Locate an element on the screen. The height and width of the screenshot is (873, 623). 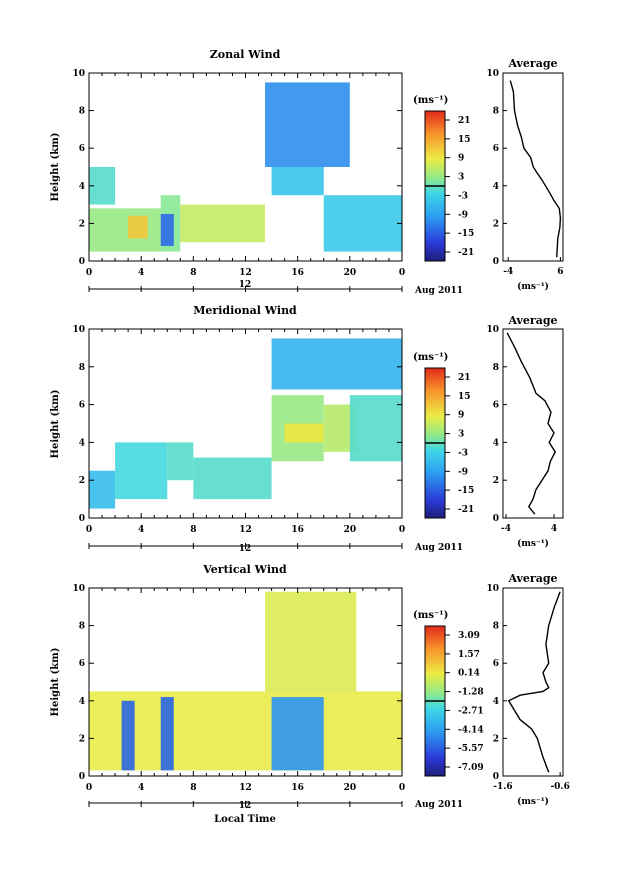
panel-title: Meridional Wind is located at coordinates (245, 310).